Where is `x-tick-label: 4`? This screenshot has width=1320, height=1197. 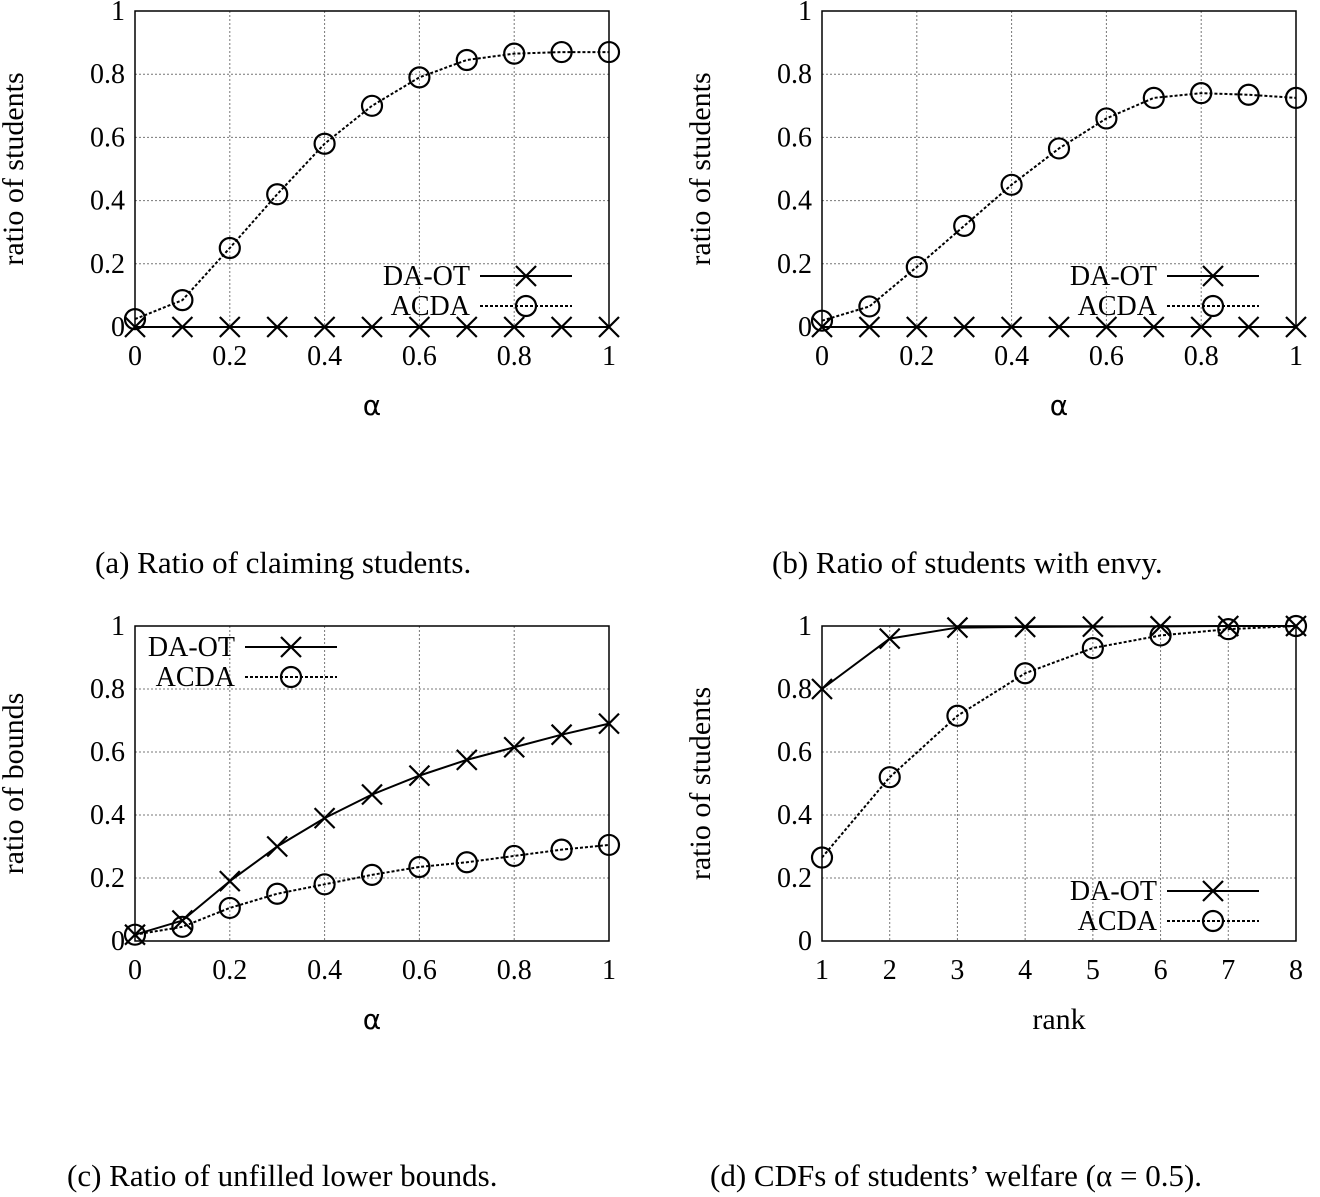
x-tick-label: 4 is located at coordinates (1025, 970).